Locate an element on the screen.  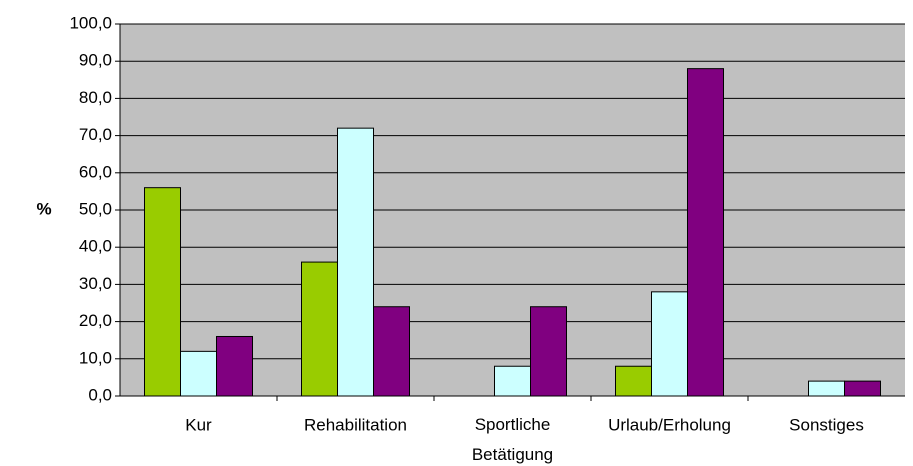
x-tick-label: Kur is located at coordinates (198, 424).